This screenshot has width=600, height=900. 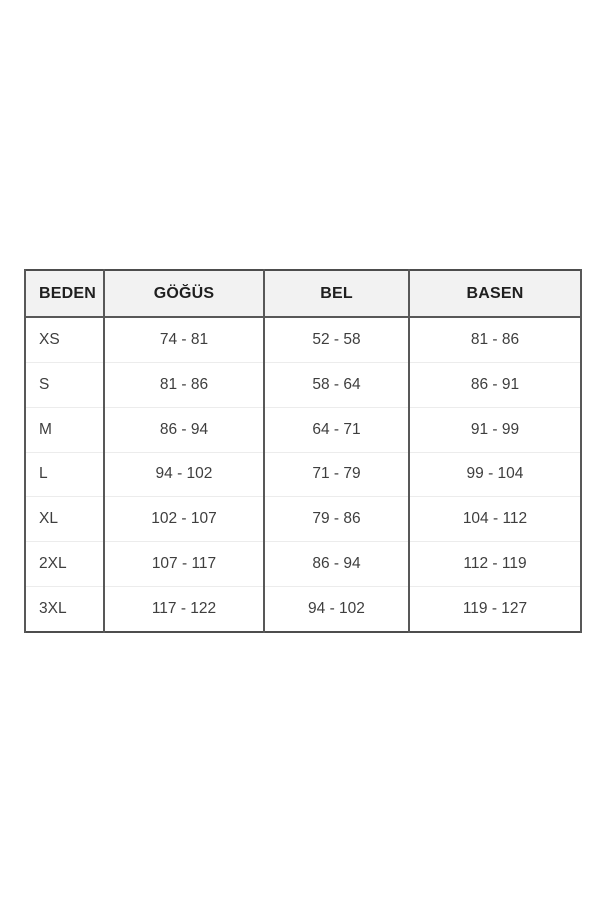 What do you see at coordinates (336, 340) in the screenshot?
I see `waist-range: 52 - 58` at bounding box center [336, 340].